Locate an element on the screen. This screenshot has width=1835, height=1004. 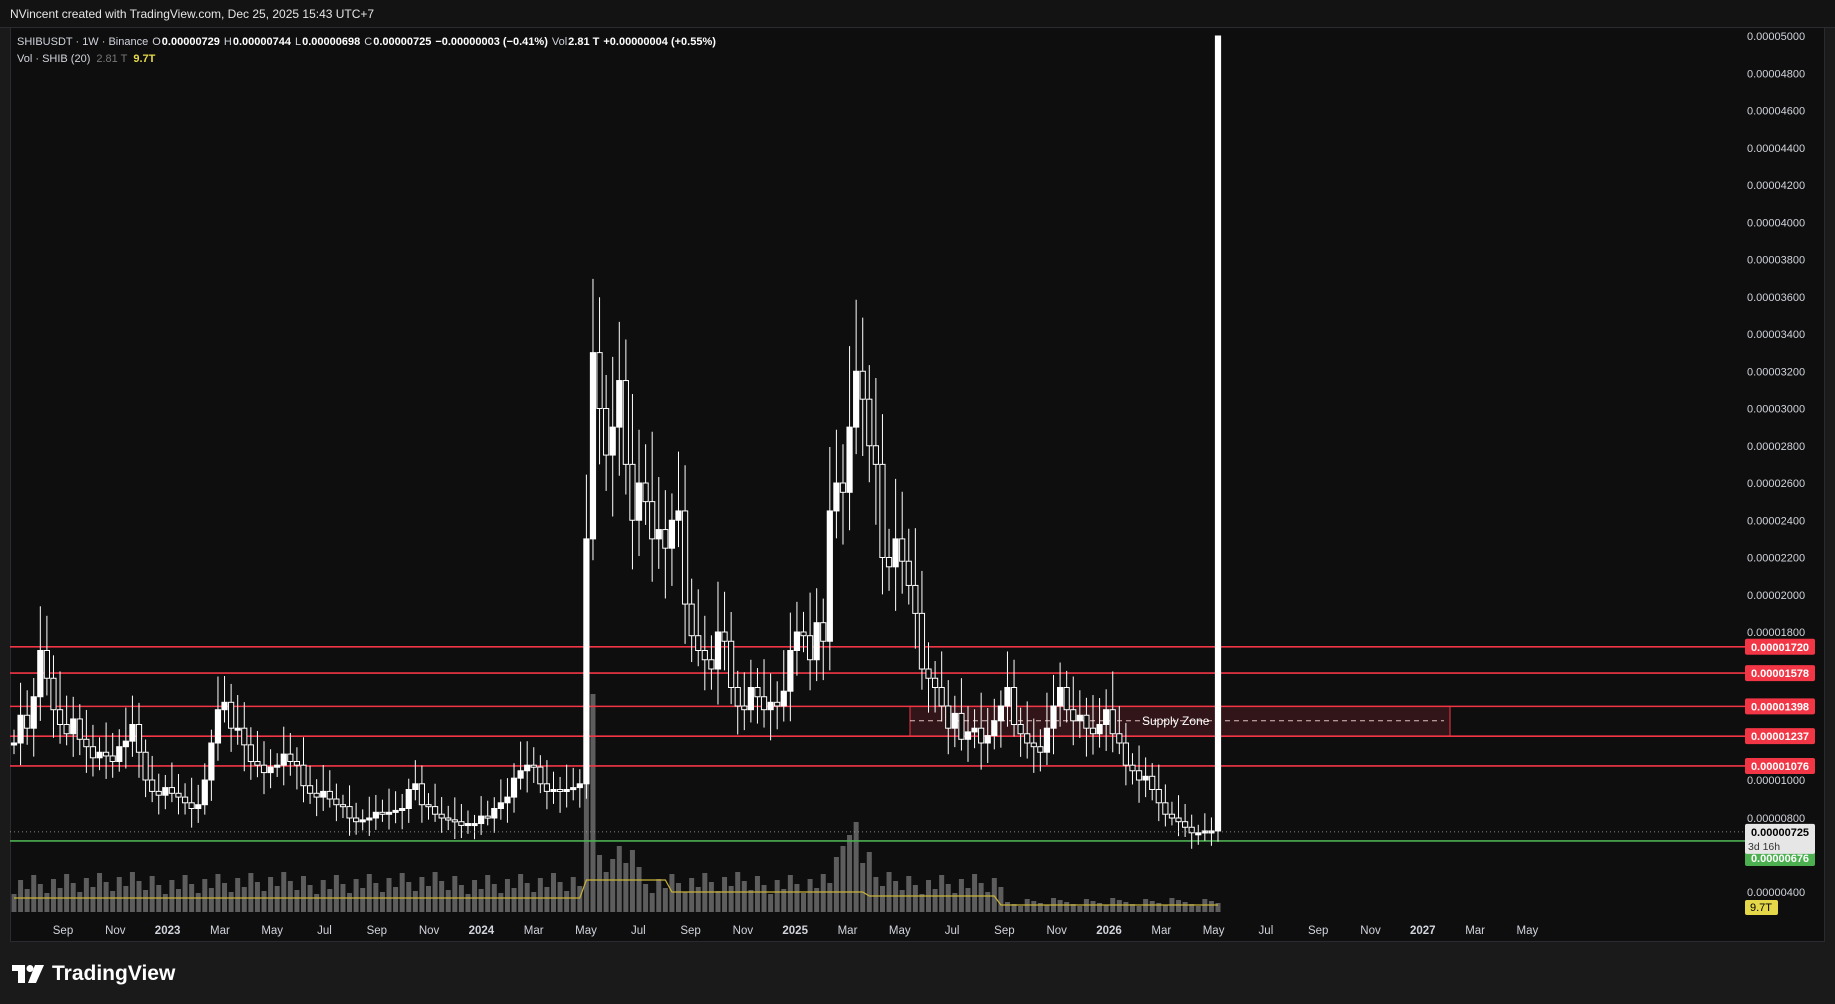
legend-h-value: 0.00000744 is located at coordinates (262, 42).